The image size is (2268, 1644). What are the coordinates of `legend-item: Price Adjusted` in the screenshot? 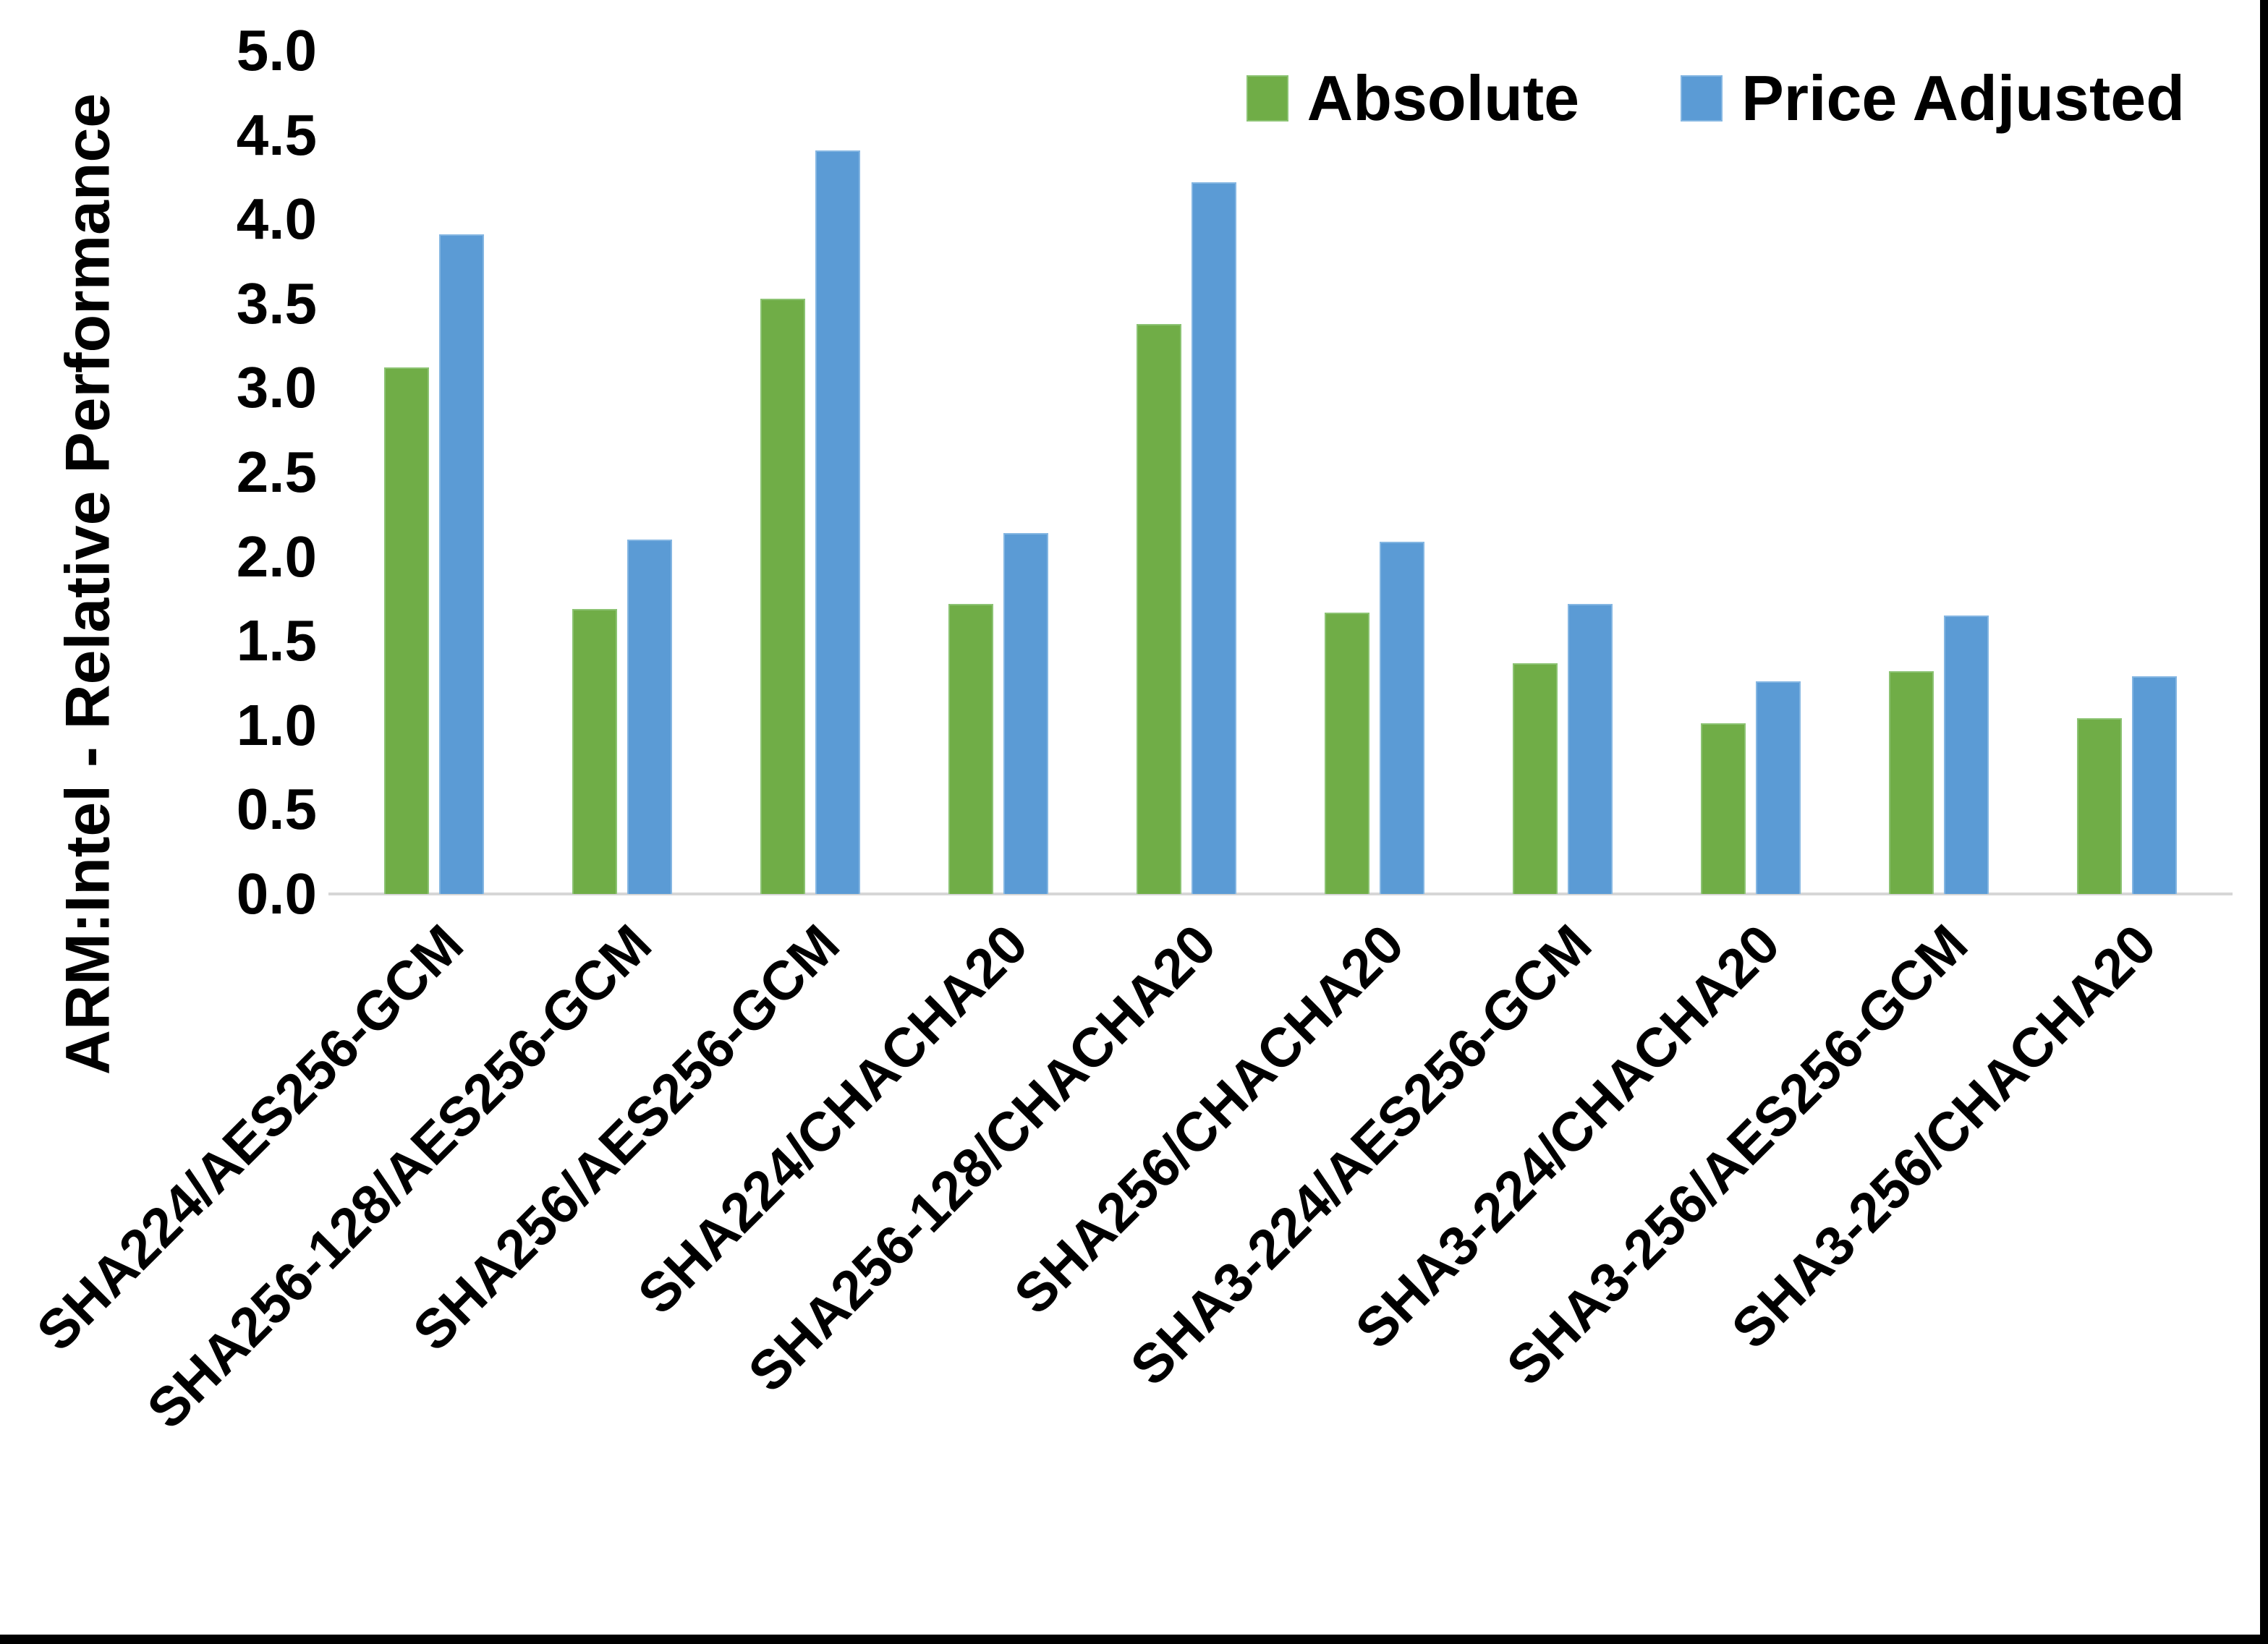 It's located at (1933, 98).